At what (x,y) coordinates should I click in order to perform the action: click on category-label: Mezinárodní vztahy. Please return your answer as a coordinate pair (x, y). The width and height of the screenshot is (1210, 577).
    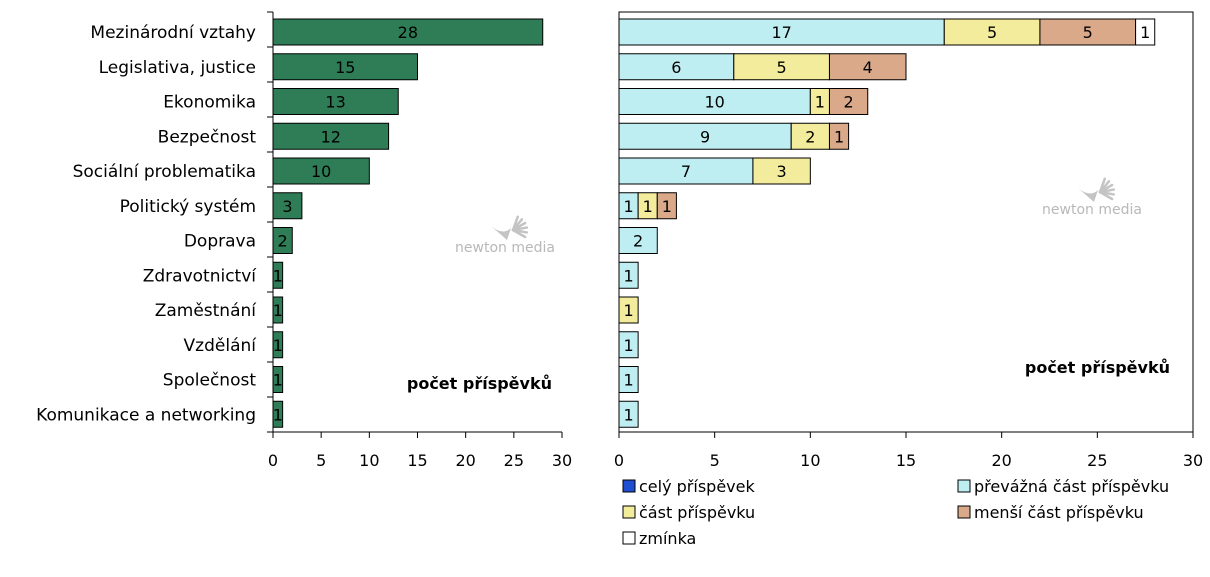
    Looking at the image, I should click on (173, 33).